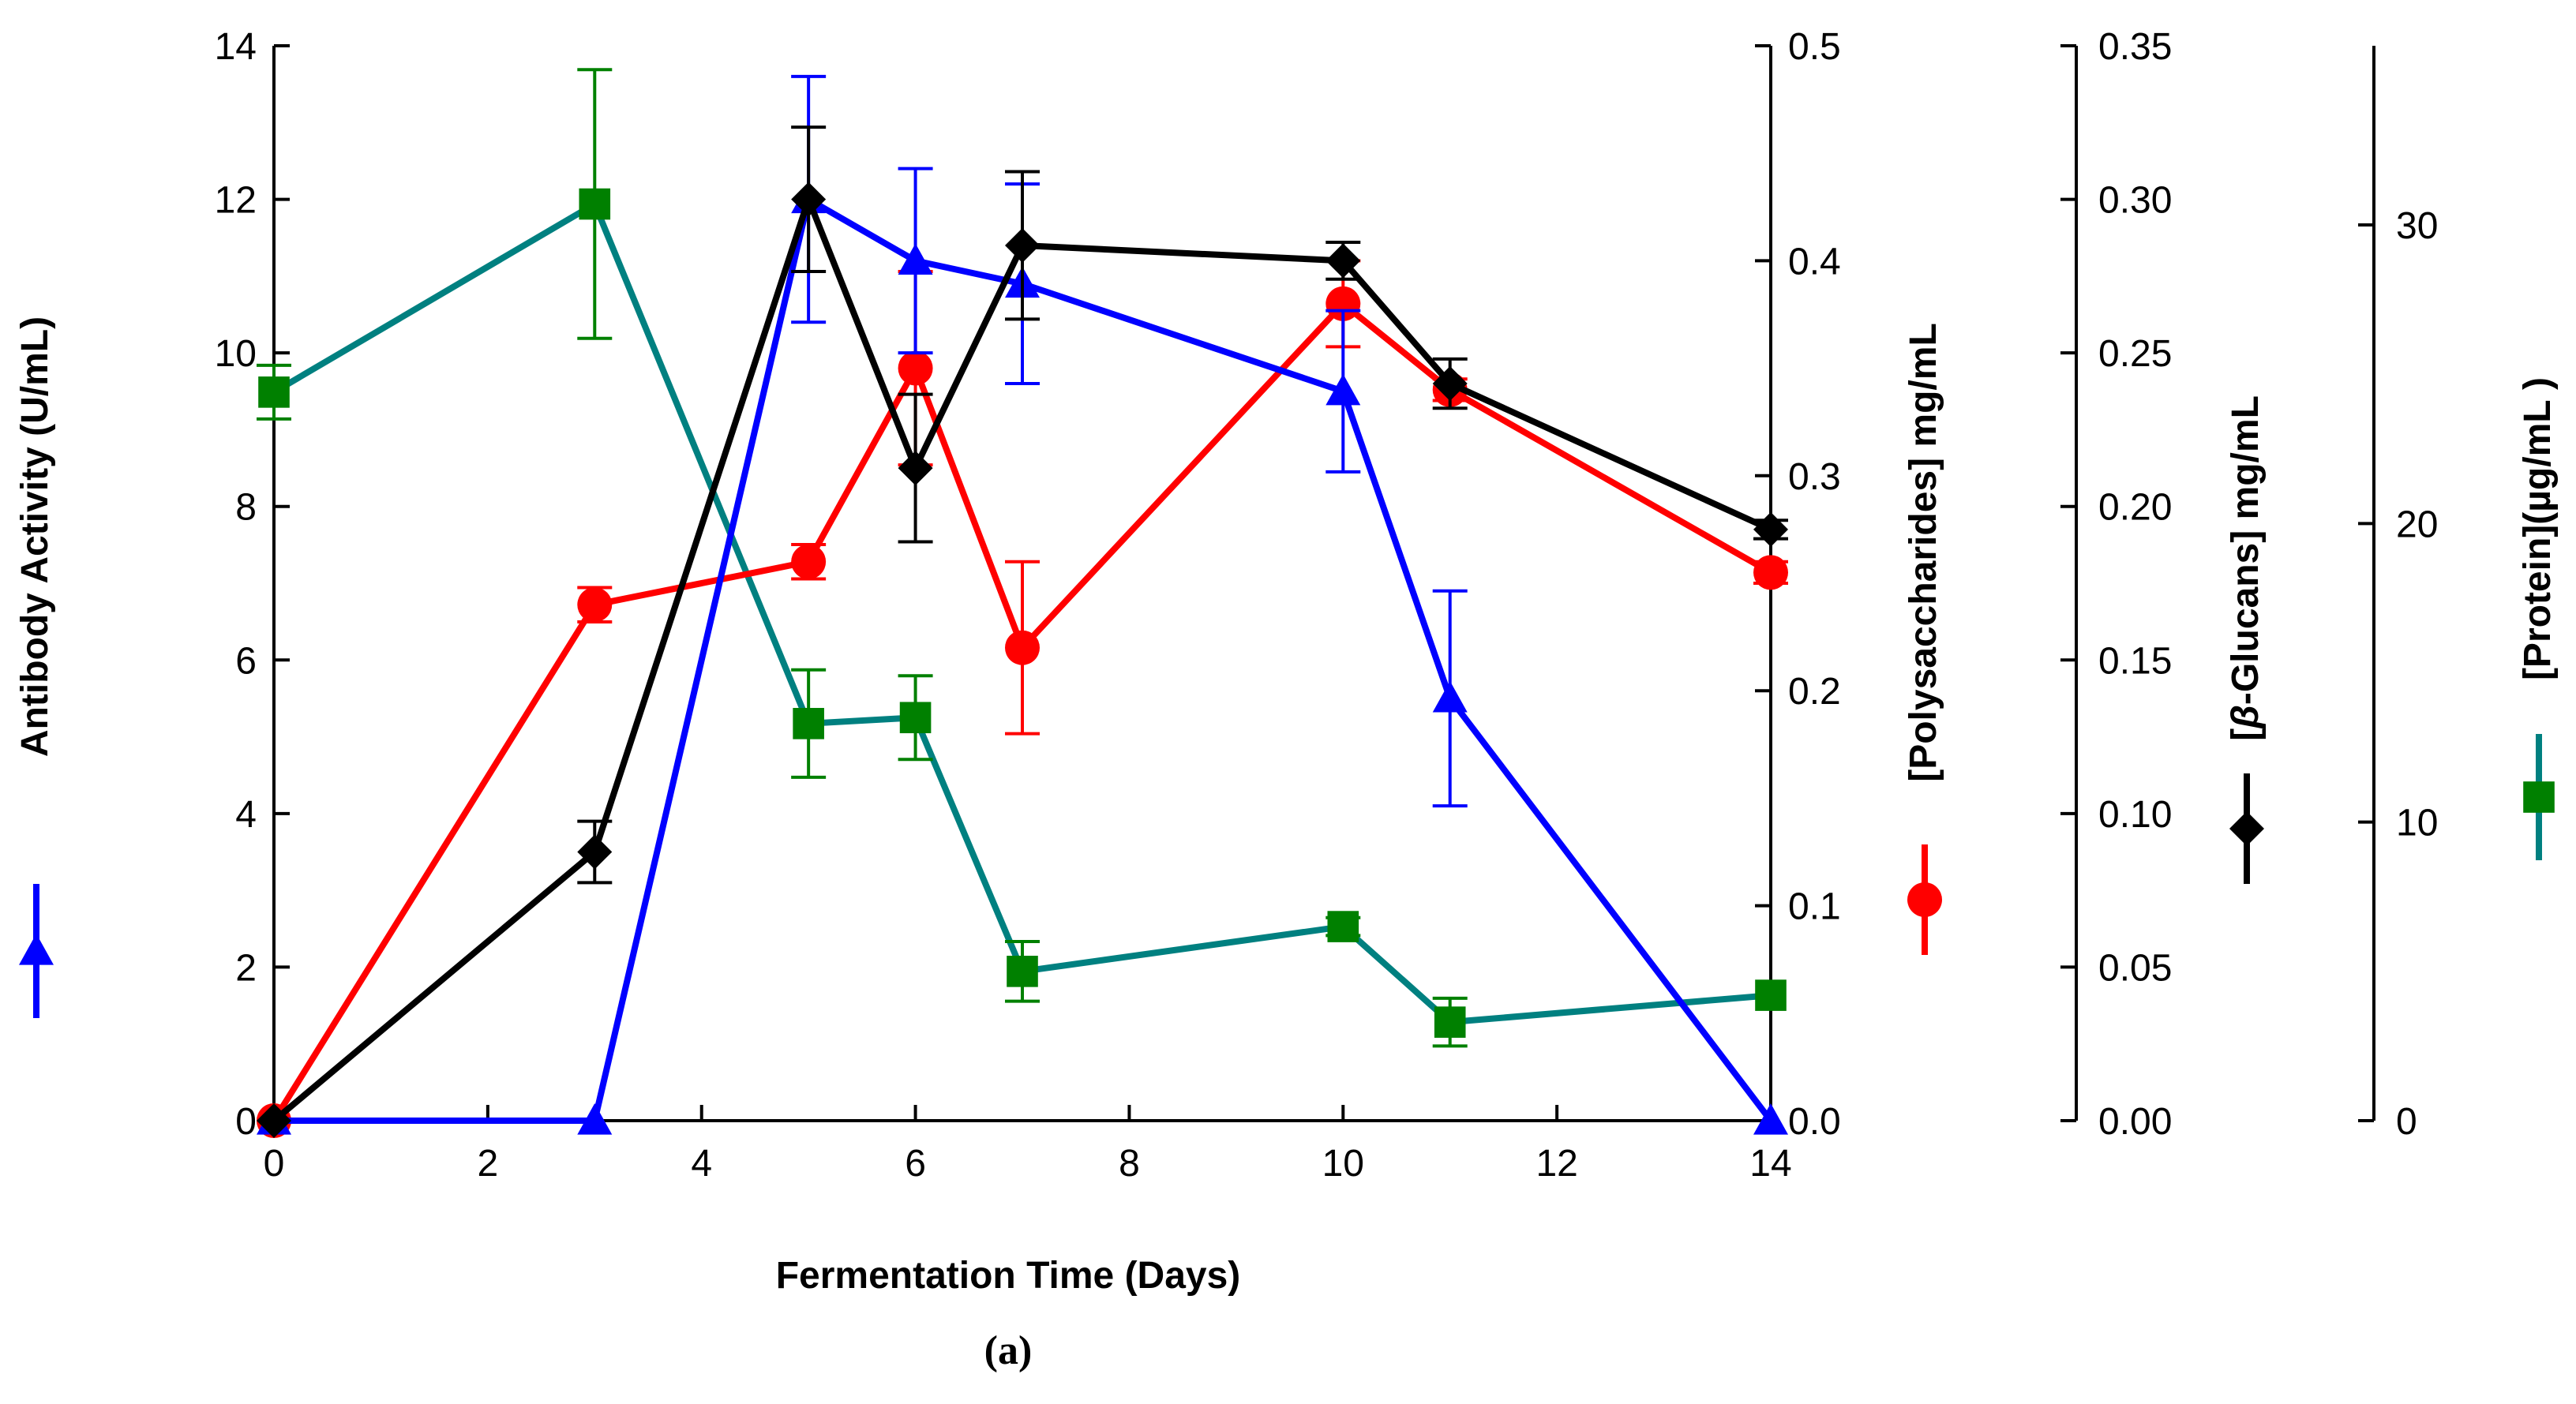 Image resolution: width=2576 pixels, height=1404 pixels. I want to click on poly-legend-marker, so click(1924, 899).